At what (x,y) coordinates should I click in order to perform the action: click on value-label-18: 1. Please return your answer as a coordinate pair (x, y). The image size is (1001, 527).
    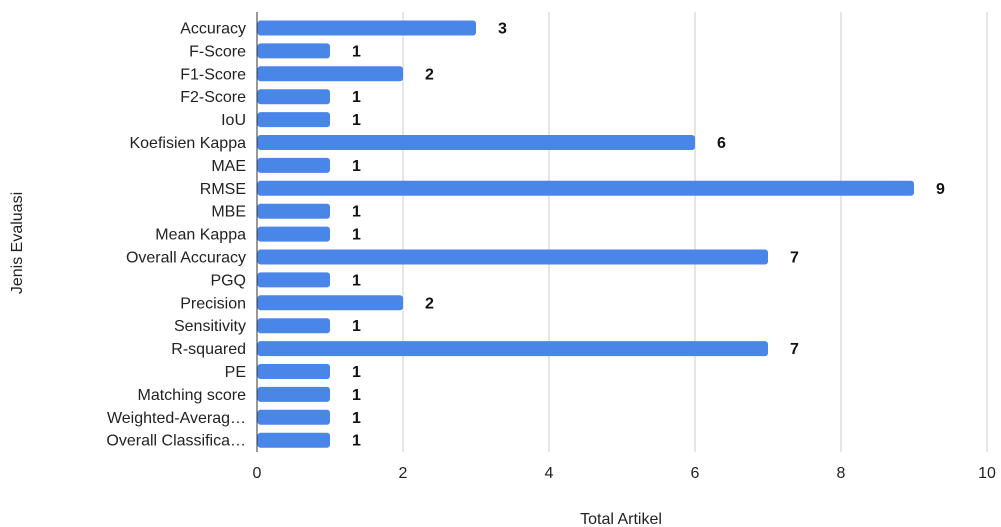
    Looking at the image, I should click on (356, 441).